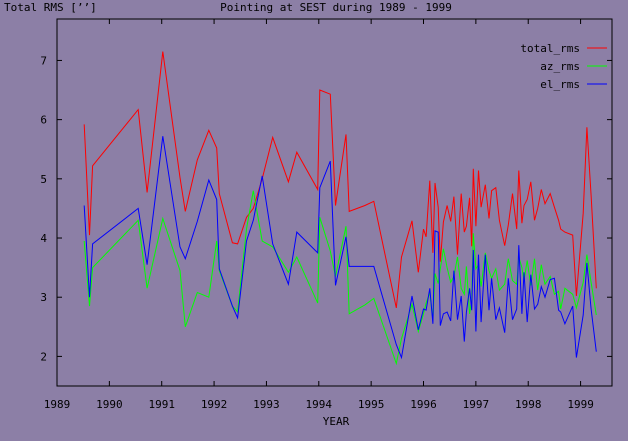 This screenshot has width=628, height=441. I want to click on x-tick-label: 1993, so click(266, 404).